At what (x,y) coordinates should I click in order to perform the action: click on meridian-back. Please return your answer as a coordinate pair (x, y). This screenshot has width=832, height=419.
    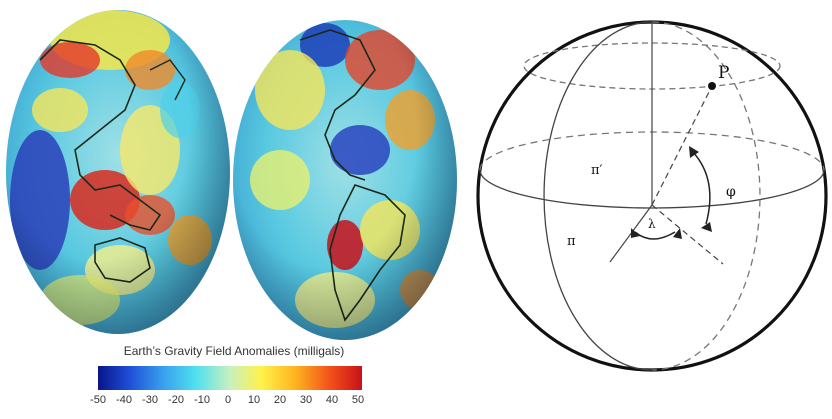
    Looking at the image, I should click on (706, 196).